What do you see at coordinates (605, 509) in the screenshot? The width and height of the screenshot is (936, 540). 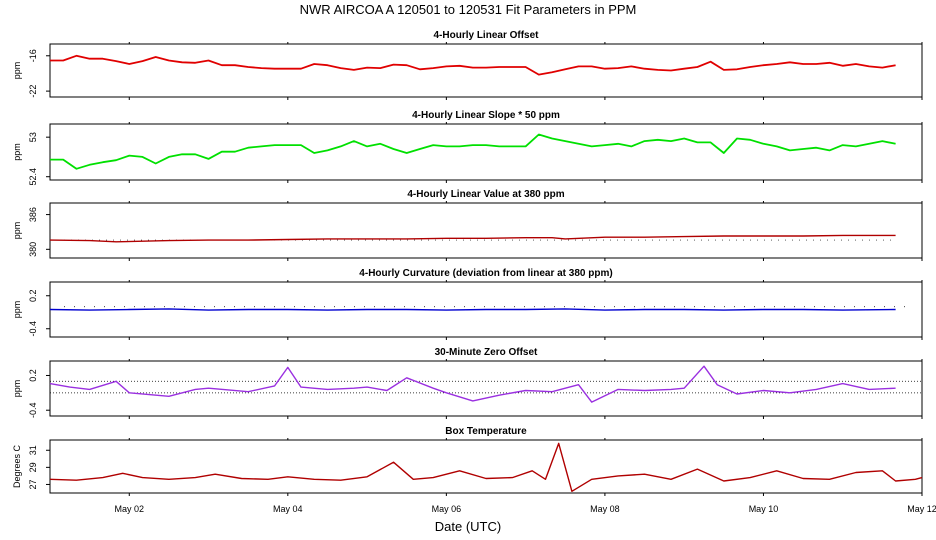 I see `x-tick-label: May 08` at bounding box center [605, 509].